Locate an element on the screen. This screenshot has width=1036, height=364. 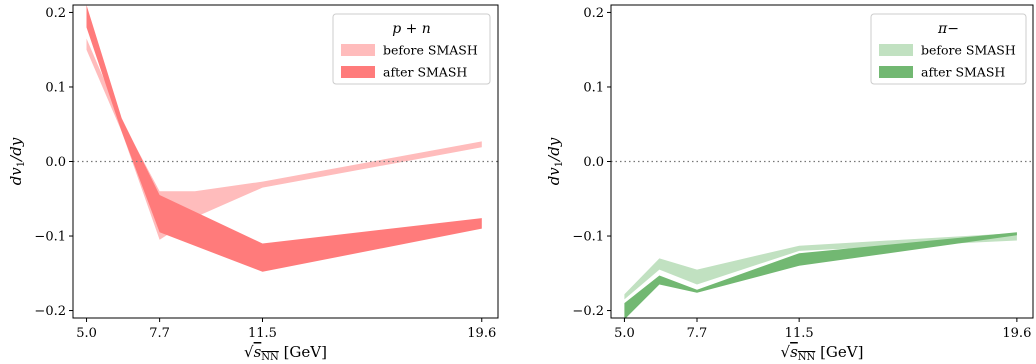
legend-title: π− is located at coordinates (948, 29).